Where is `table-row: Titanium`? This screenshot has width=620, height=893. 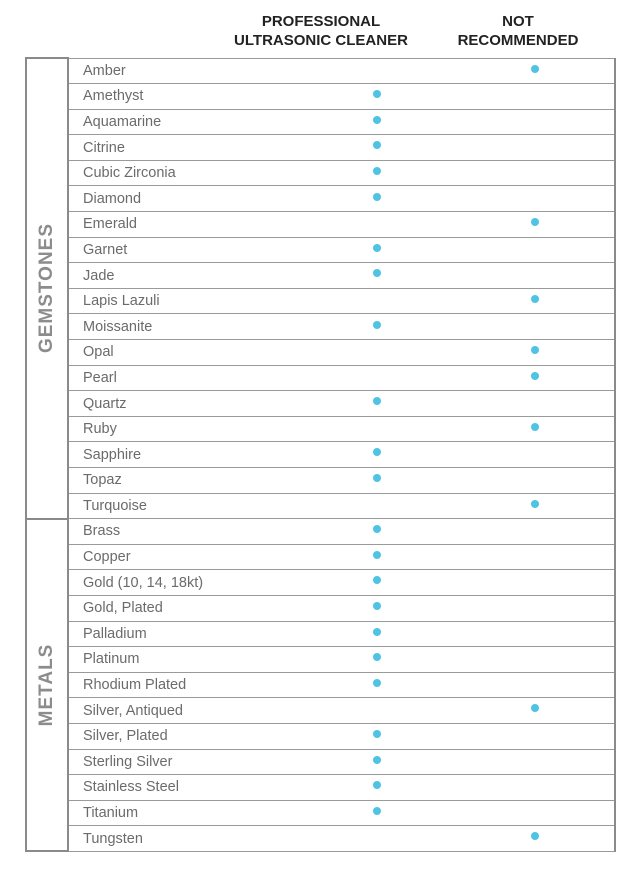 table-row: Titanium is located at coordinates (321, 813).